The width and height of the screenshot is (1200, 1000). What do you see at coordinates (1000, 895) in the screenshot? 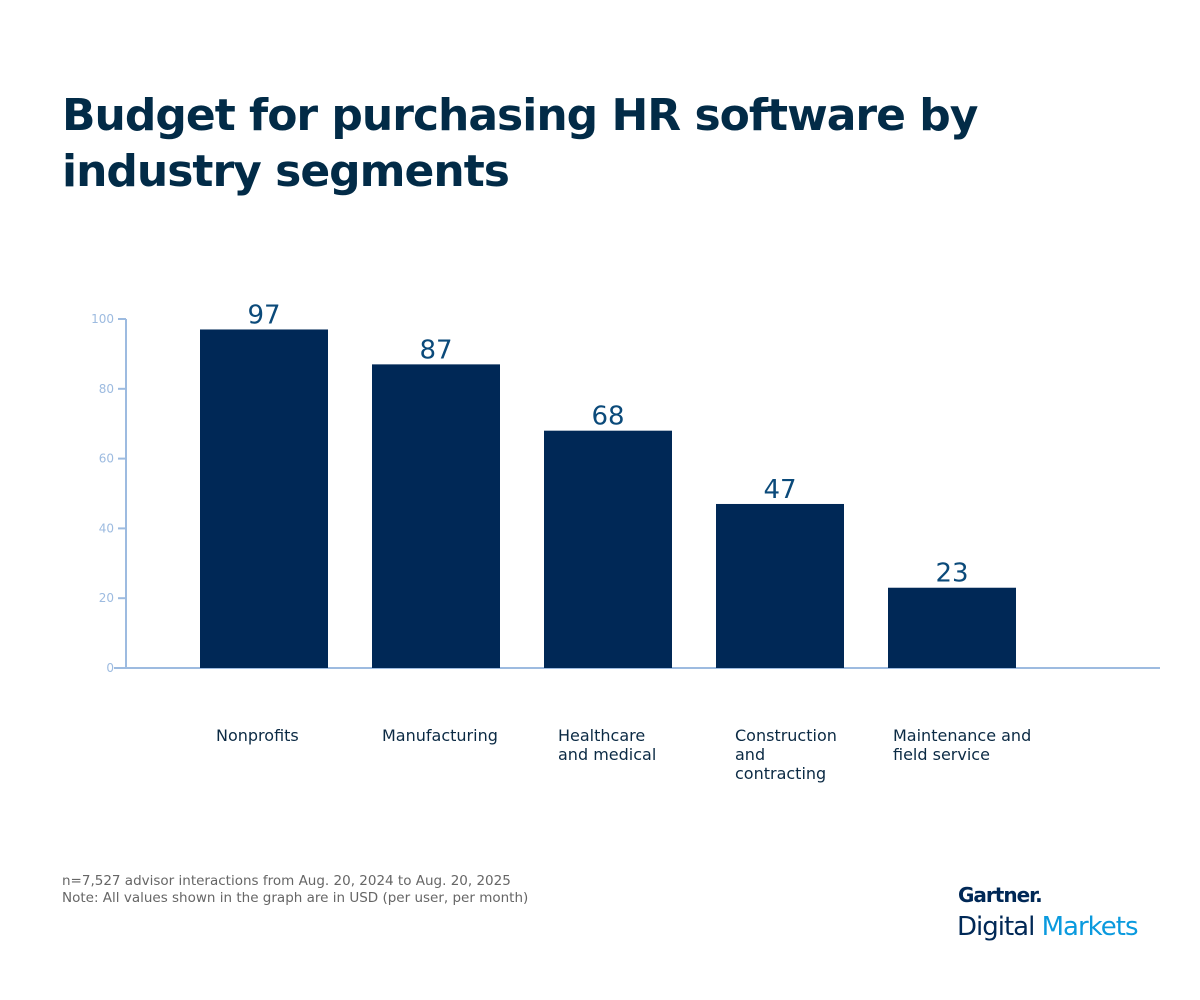
I see `gartner-logo: Gartner.` at bounding box center [1000, 895].